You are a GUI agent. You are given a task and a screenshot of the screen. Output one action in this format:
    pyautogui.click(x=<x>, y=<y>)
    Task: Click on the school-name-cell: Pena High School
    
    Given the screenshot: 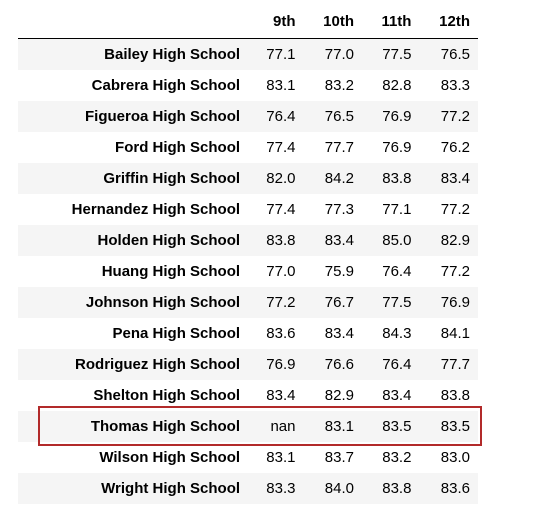 What is the action you would take?
    pyautogui.click(x=176, y=333)
    